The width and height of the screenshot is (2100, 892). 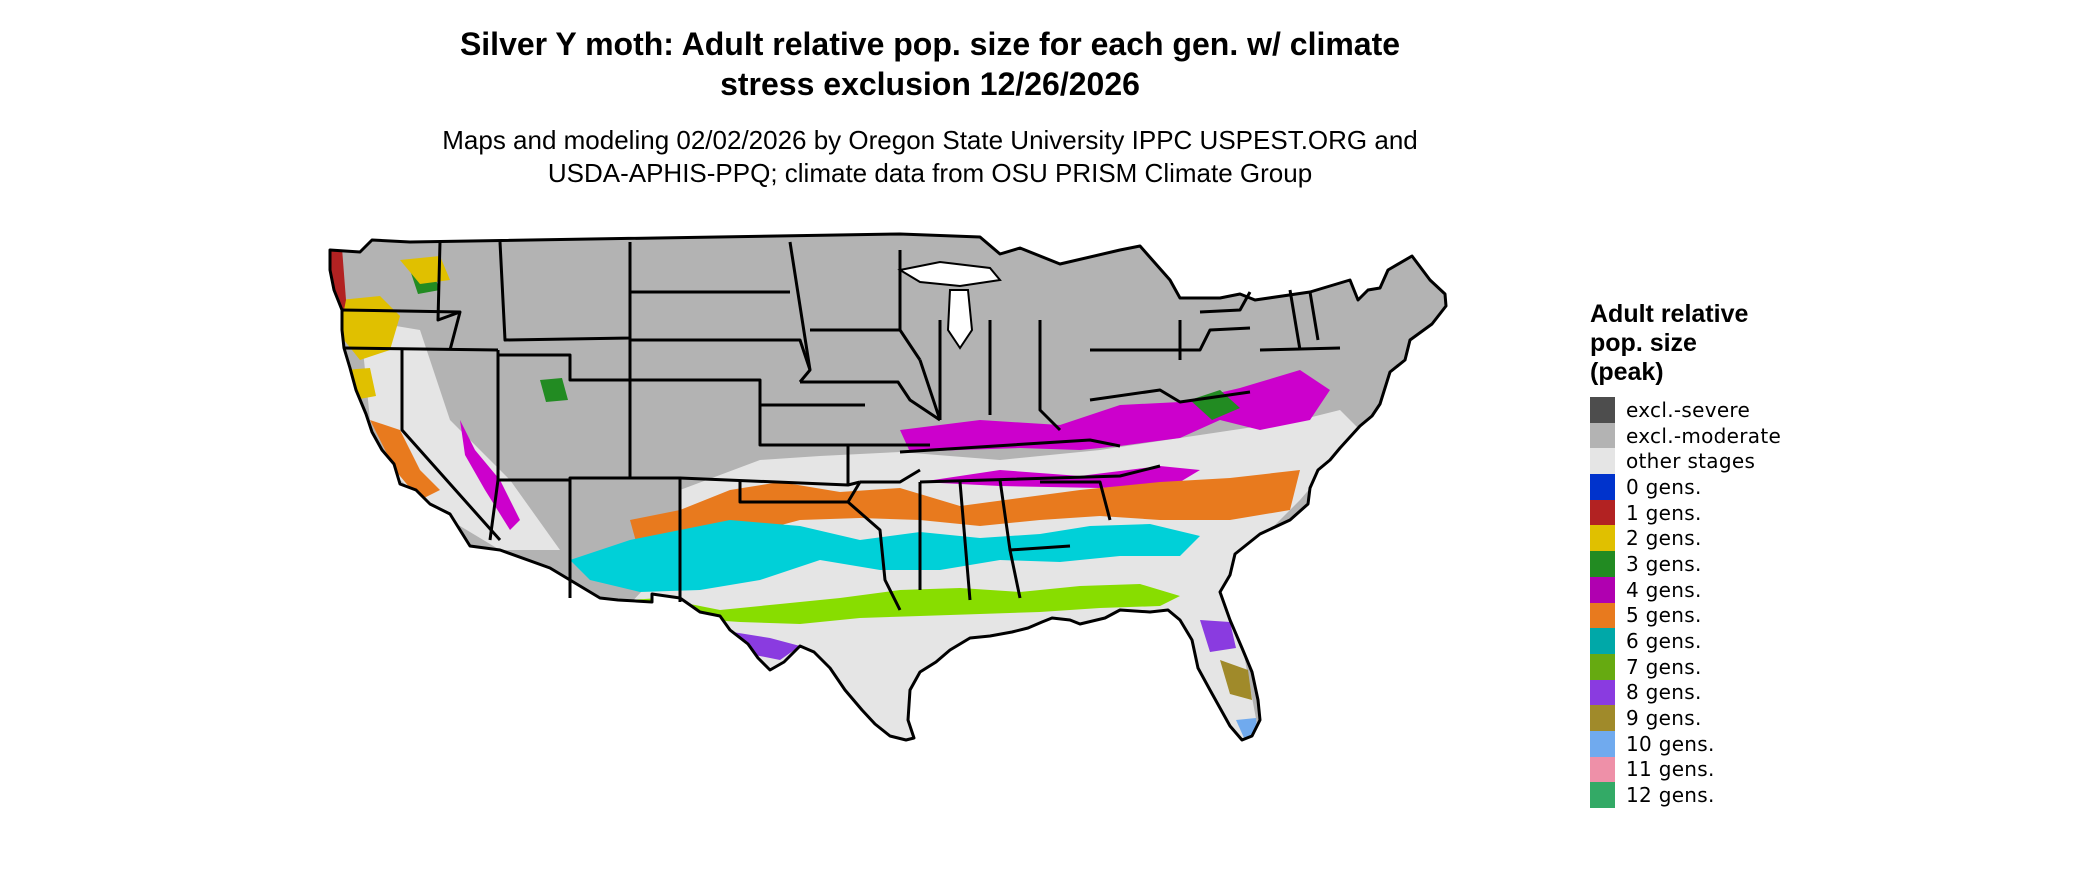 What do you see at coordinates (1664, 718) in the screenshot?
I see `legend-label: 9 gens.` at bounding box center [1664, 718].